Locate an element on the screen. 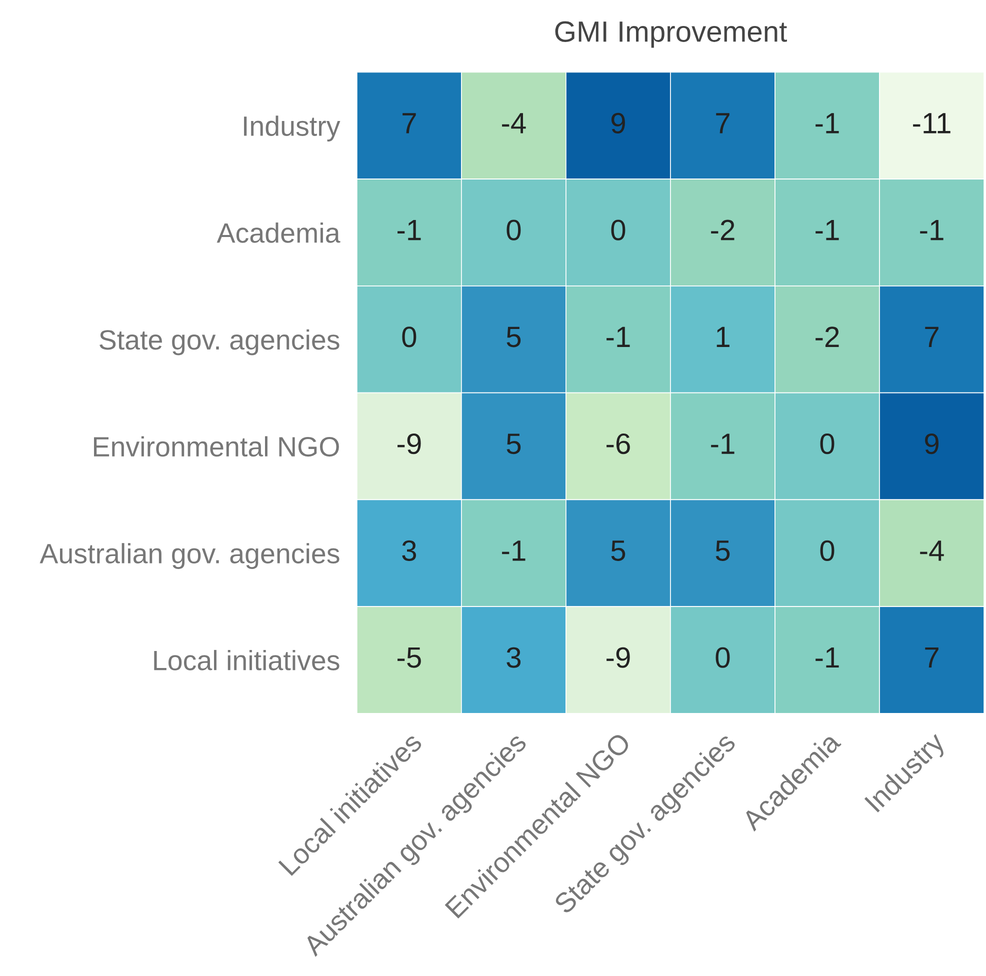  y-tick-label: Industry is located at coordinates (292, 129).